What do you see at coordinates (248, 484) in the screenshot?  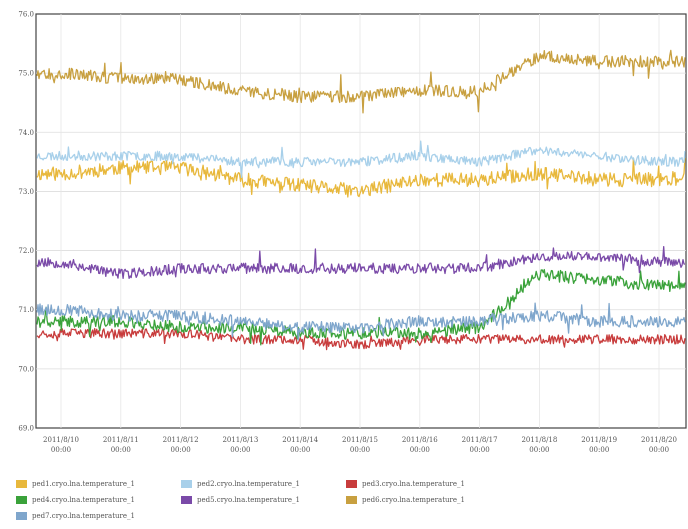 I see `legend-label-ped2: ped2.cryo.lna.temperature_1` at bounding box center [248, 484].